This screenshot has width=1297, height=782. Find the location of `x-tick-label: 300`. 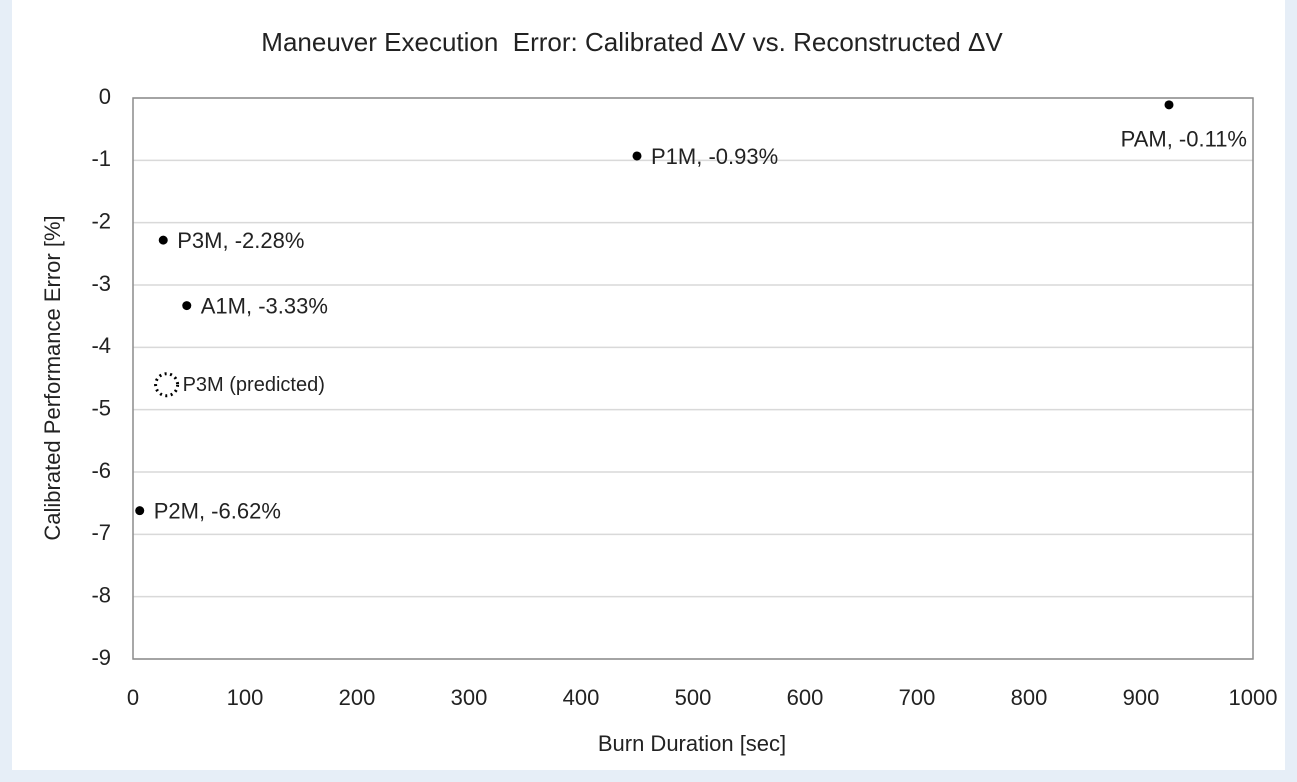

x-tick-label: 300 is located at coordinates (469, 697).